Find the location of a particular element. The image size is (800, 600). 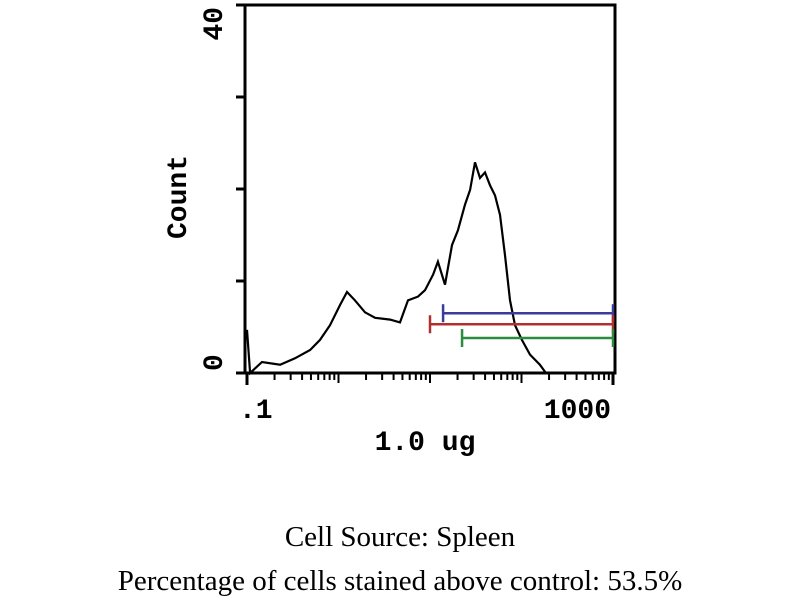

x-axis-label: 1.0 ug is located at coordinates (425, 443).